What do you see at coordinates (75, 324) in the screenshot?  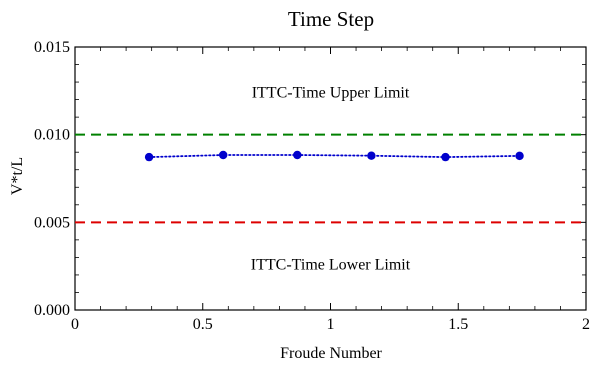 I see `x-tick-label: 0` at bounding box center [75, 324].